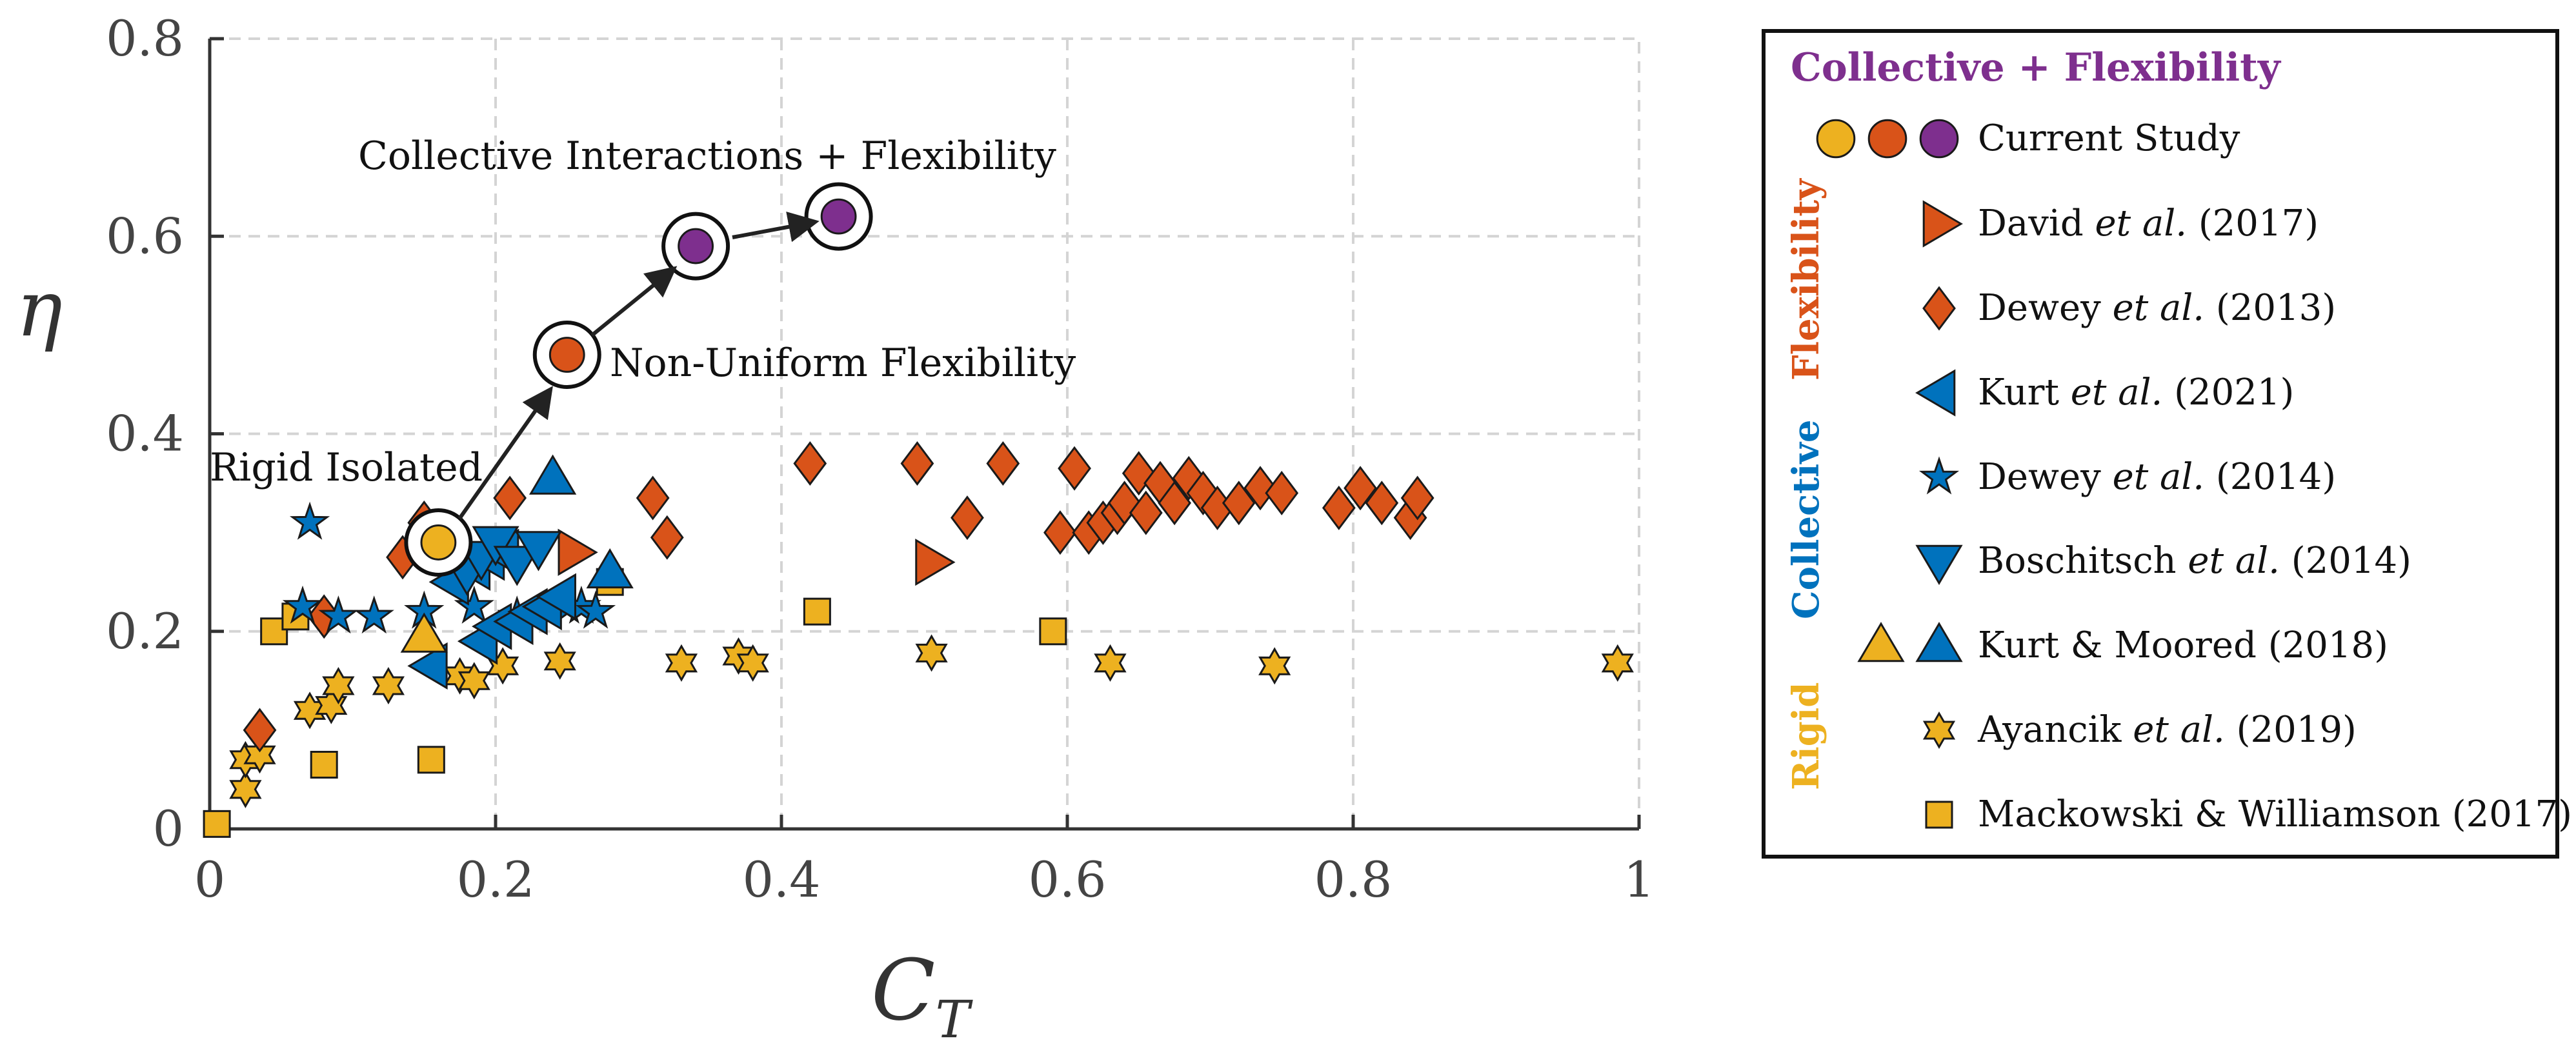  I want to click on legend-label-david: David et al. (2017), so click(2148, 223).